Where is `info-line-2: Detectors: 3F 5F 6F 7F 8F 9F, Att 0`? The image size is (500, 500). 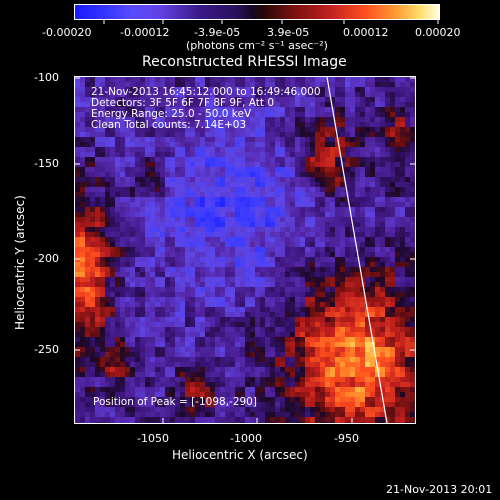 info-line-2: Detectors: 3F 5F 6F 7F 8F 9F, Att 0 is located at coordinates (183, 103).